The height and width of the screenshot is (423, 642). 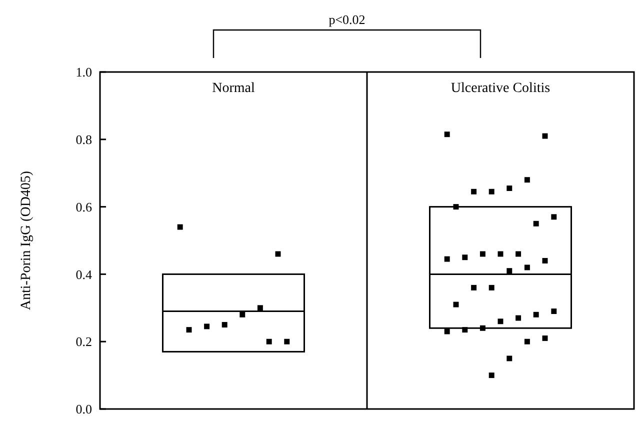 What do you see at coordinates (500, 88) in the screenshot?
I see `x-tick-label: Ulcerative Colitis` at bounding box center [500, 88].